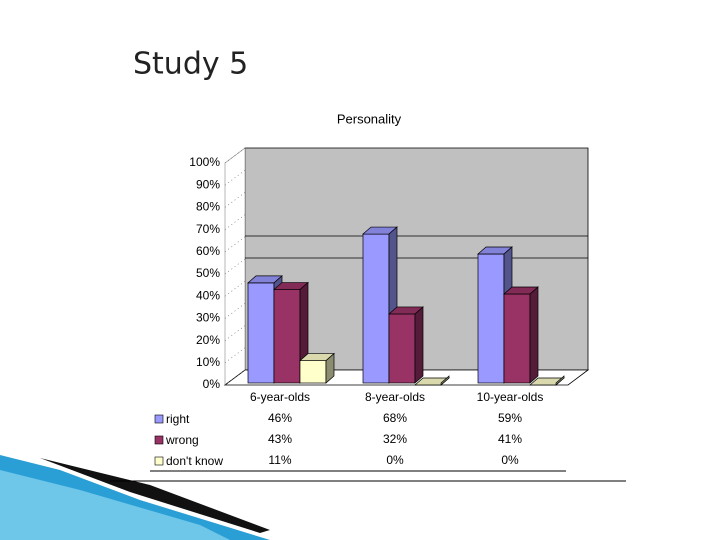  What do you see at coordinates (204, 162) in the screenshot?
I see `y-tick-label: 100%` at bounding box center [204, 162].